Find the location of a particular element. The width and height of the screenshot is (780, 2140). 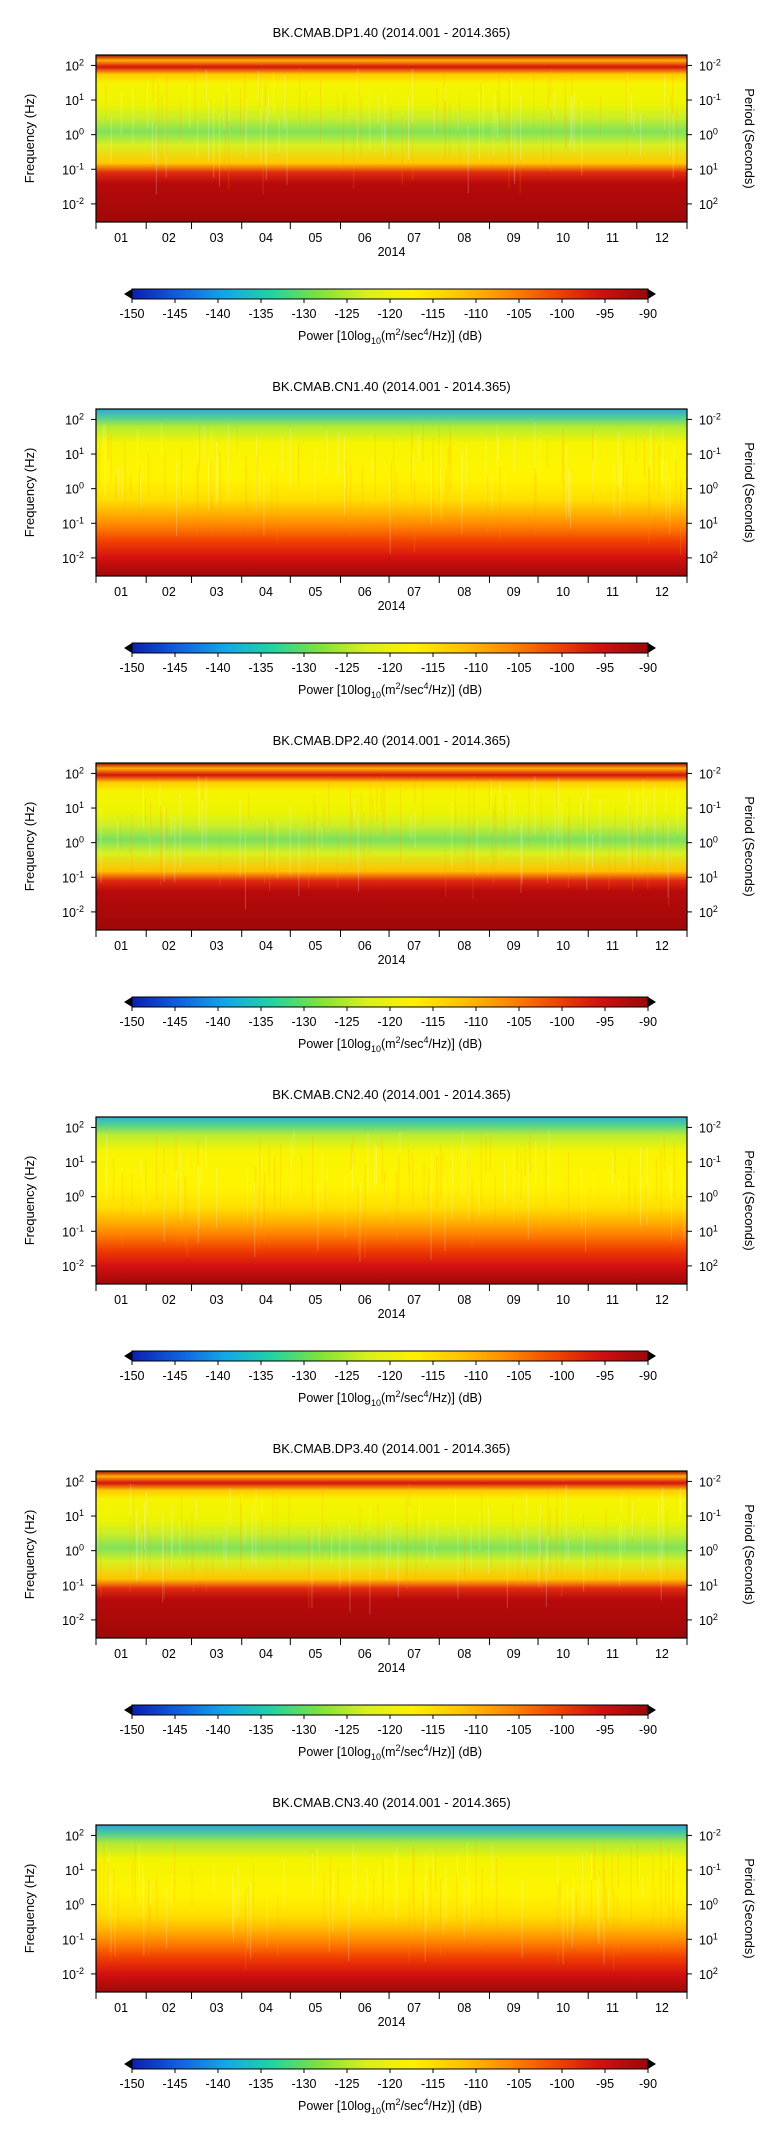

colorbar-bar is located at coordinates (390, 294).